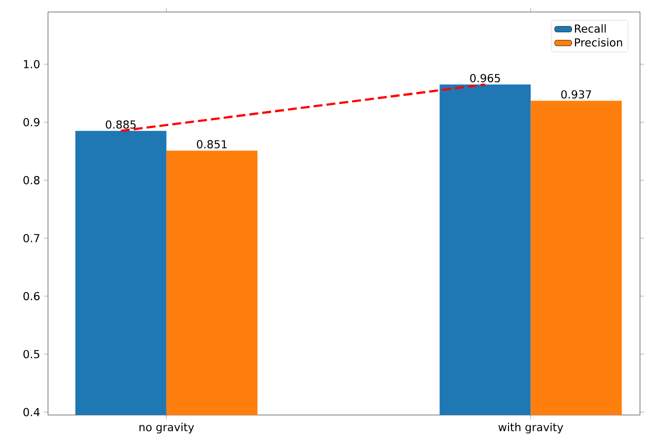  I want to click on x-tick-label: with gravity, so click(531, 428).